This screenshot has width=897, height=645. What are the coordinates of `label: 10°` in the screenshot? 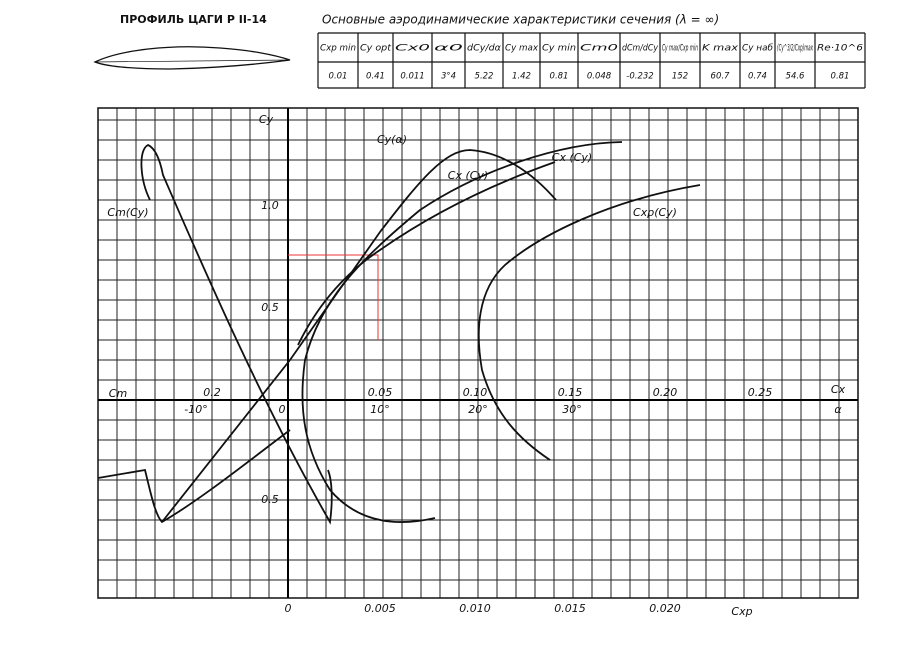 It's located at (380, 409).